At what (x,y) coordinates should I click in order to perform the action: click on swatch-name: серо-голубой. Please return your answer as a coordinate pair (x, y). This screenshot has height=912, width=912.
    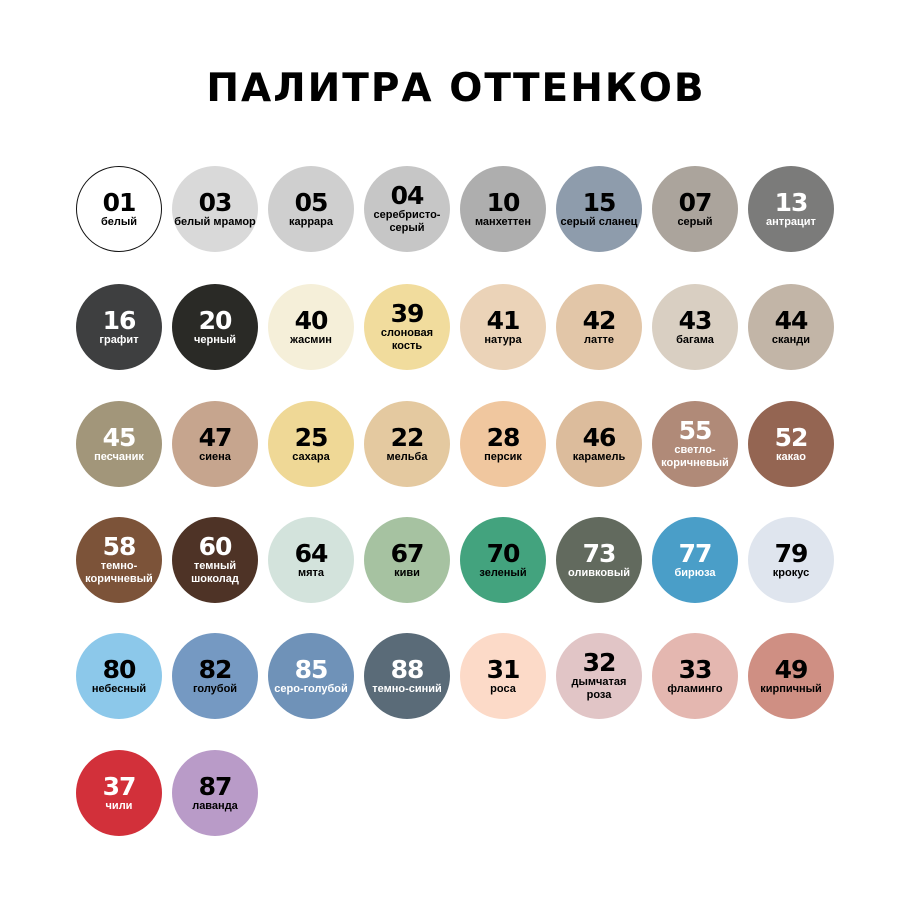
    Looking at the image, I should click on (311, 688).